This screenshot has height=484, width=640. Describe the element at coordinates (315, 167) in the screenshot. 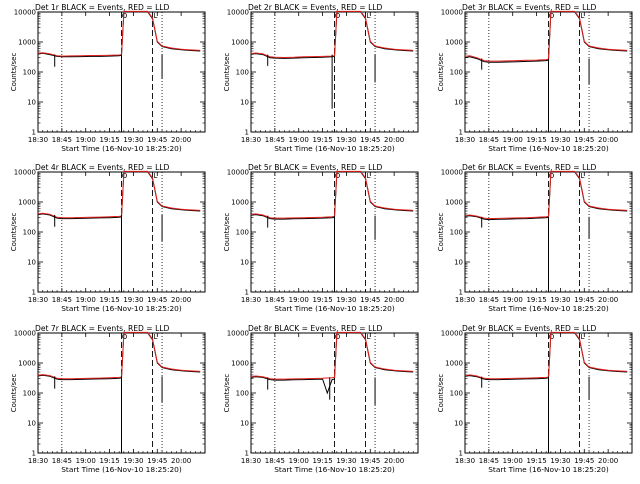

I see `panel-title: Det 5r BLACK = Events, RED = LLD` at that location.